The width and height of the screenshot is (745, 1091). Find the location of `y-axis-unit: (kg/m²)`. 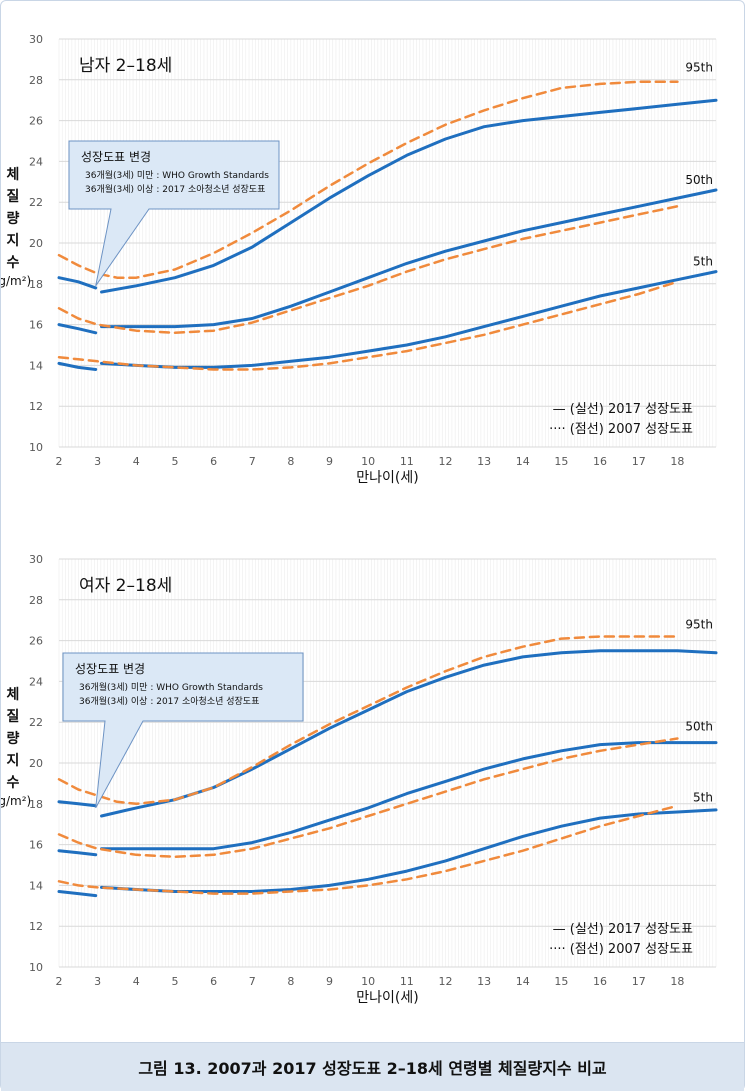

y-axis-unit: (kg/m²) is located at coordinates (16, 281).